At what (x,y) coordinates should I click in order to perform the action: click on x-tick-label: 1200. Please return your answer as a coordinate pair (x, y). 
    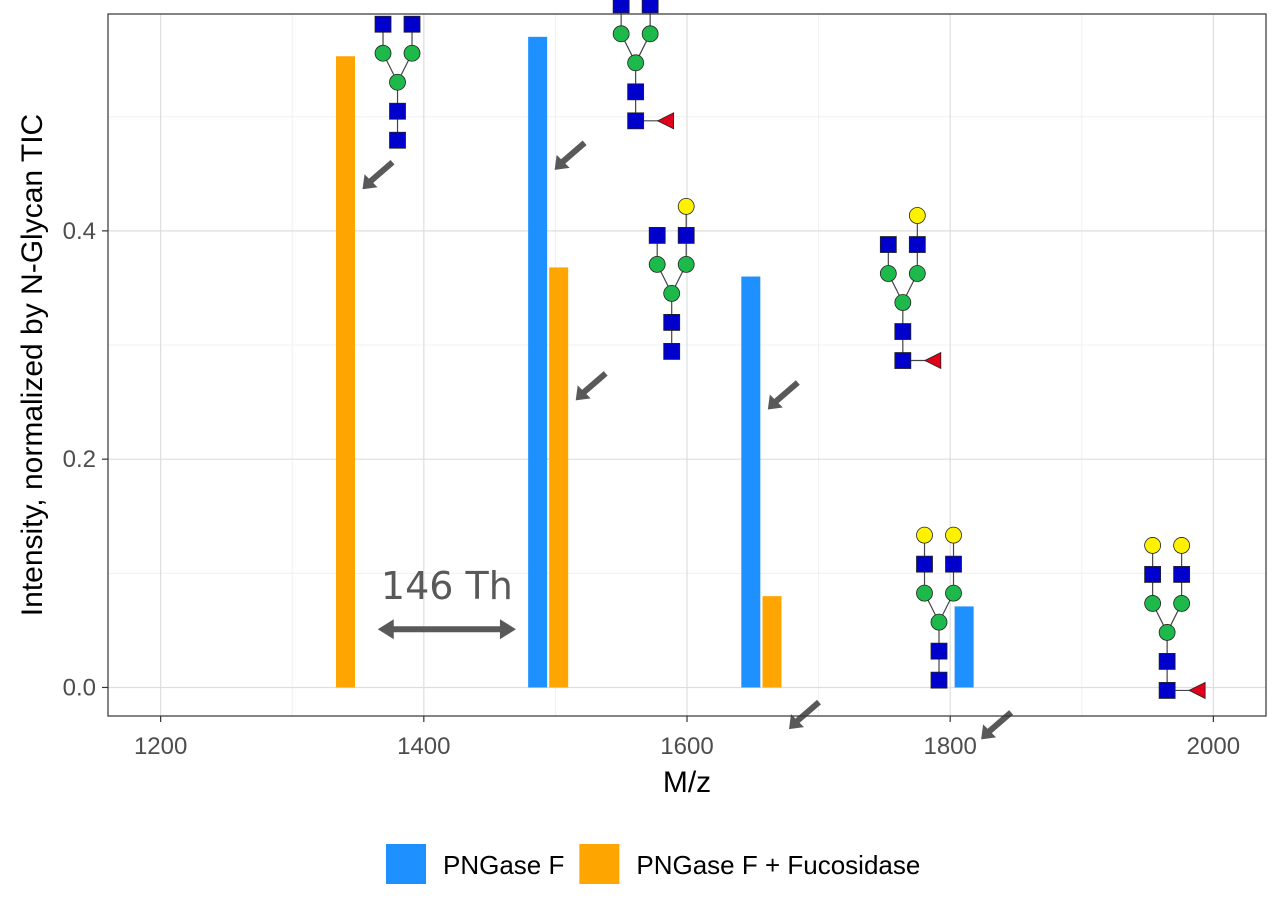
    Looking at the image, I should click on (160, 746).